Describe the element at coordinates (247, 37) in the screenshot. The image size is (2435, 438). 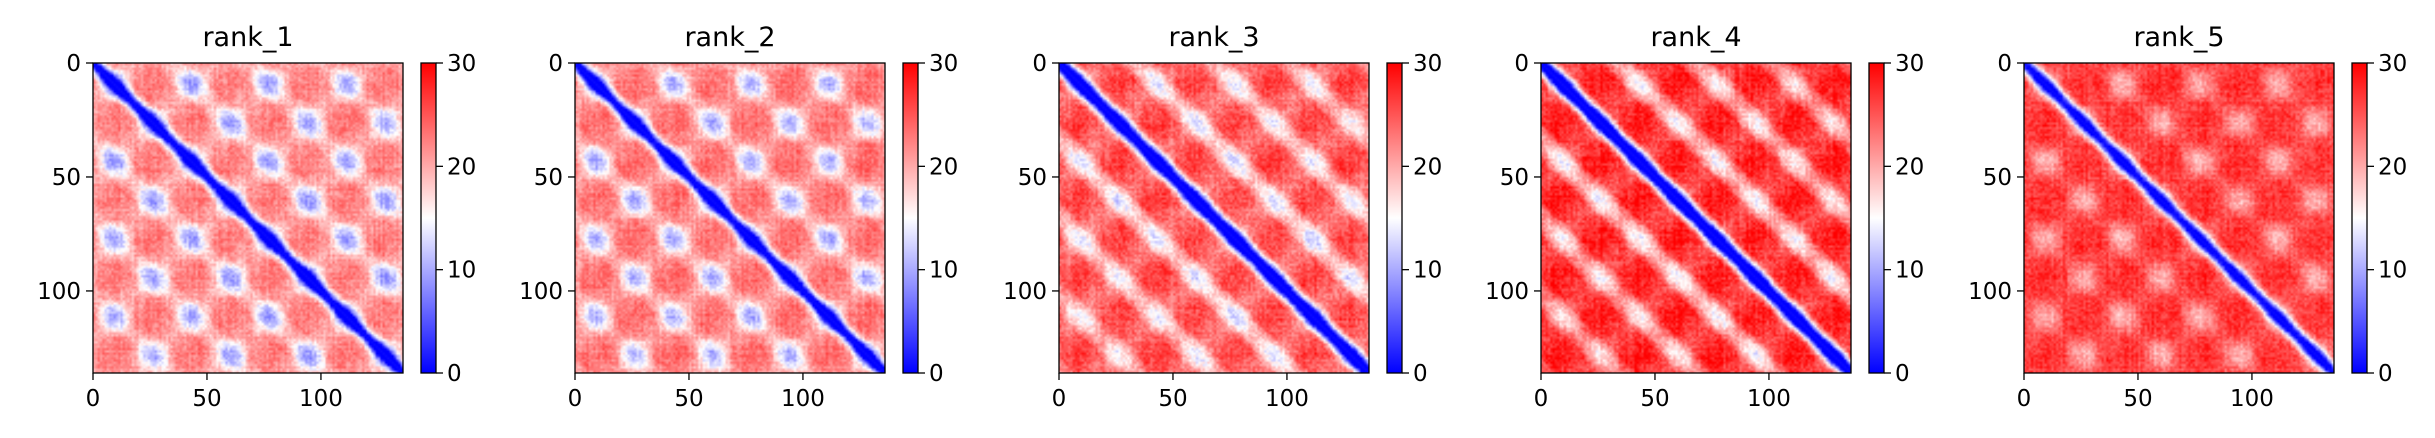
I see `panel-title: rank_1` at that location.